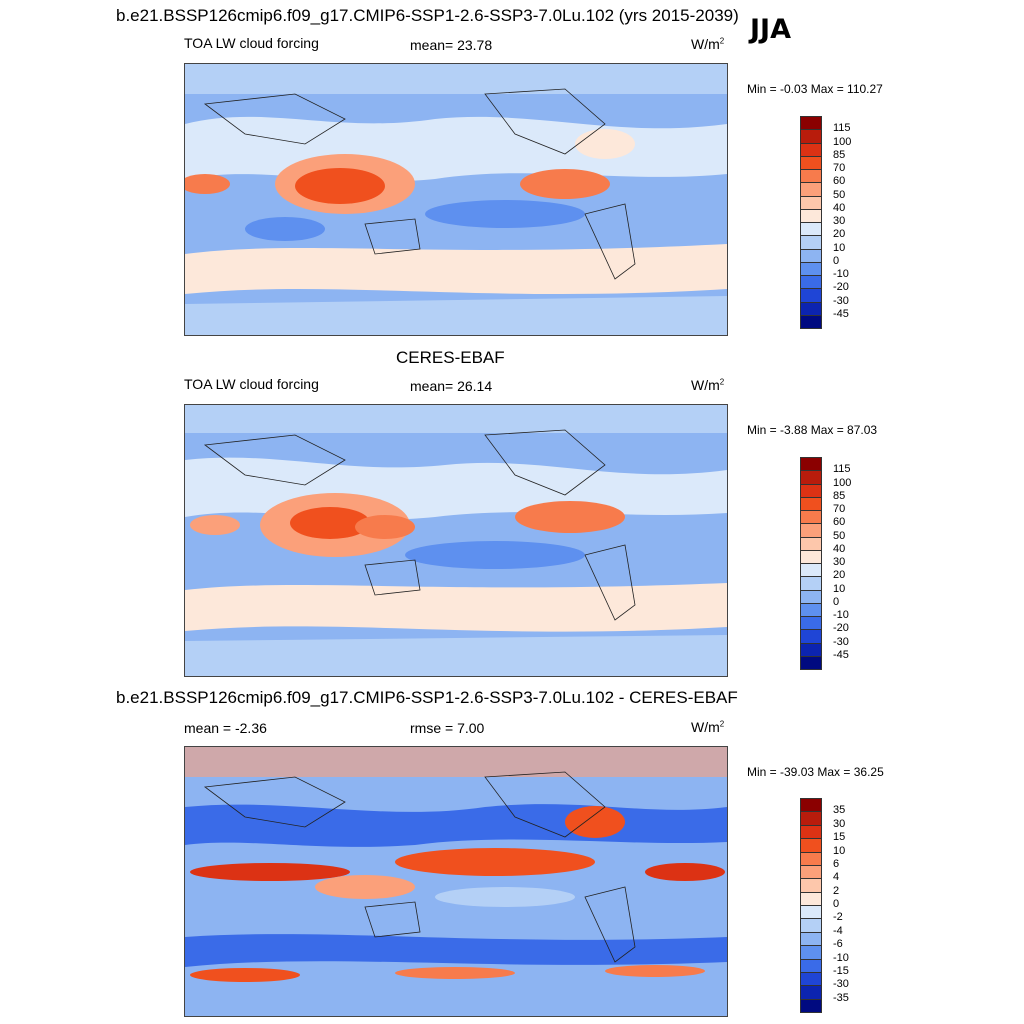 This screenshot has width=1024, height=1024. Describe the element at coordinates (842, 482) in the screenshot. I see `colorbar-tick-label: 100` at that location.